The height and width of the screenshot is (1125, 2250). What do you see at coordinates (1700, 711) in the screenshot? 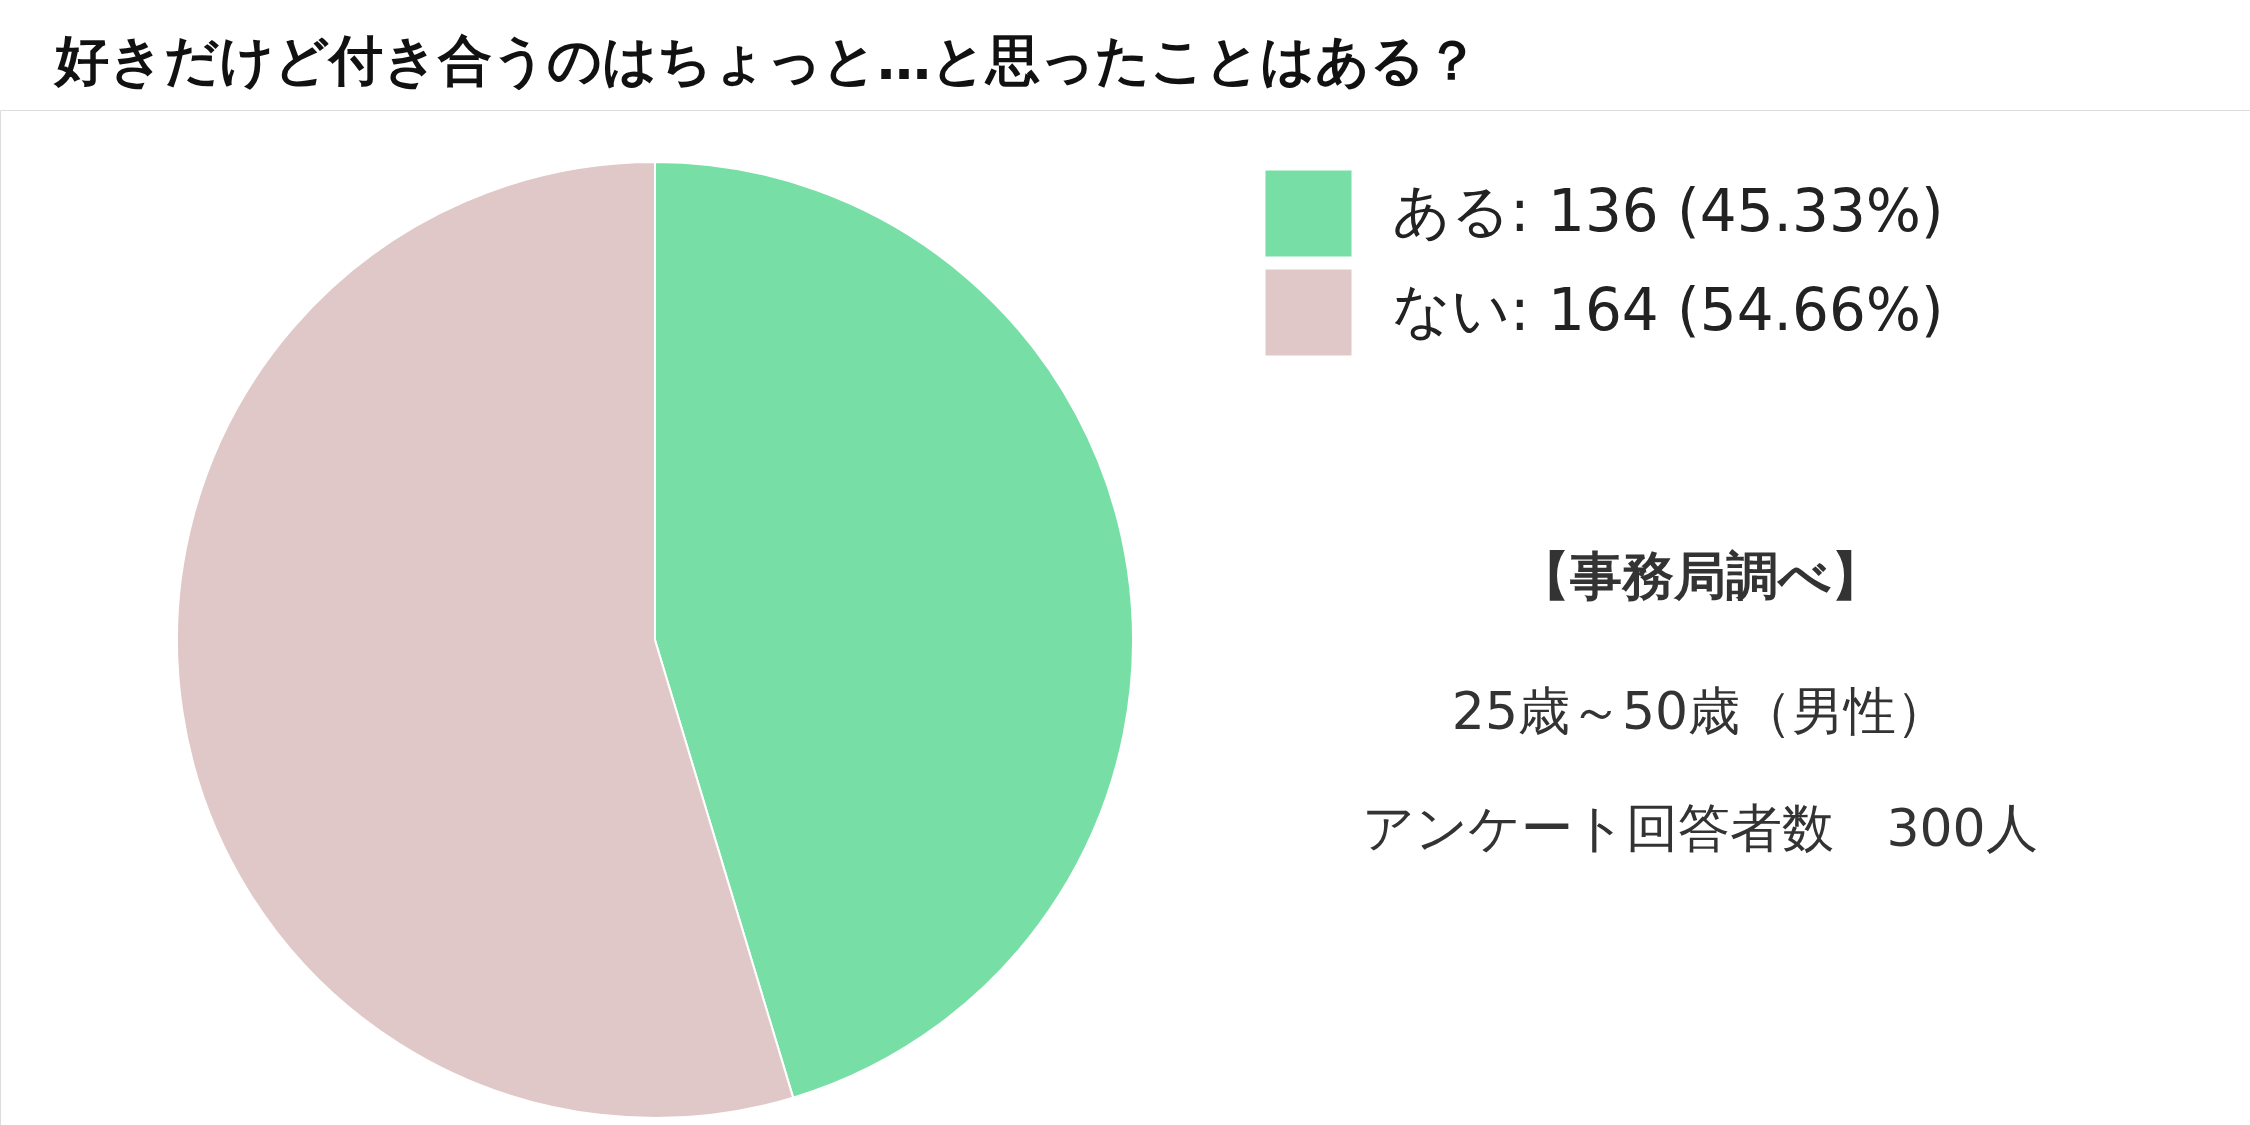
I see `text: 25歳～50歳（男性）` at bounding box center [1700, 711].